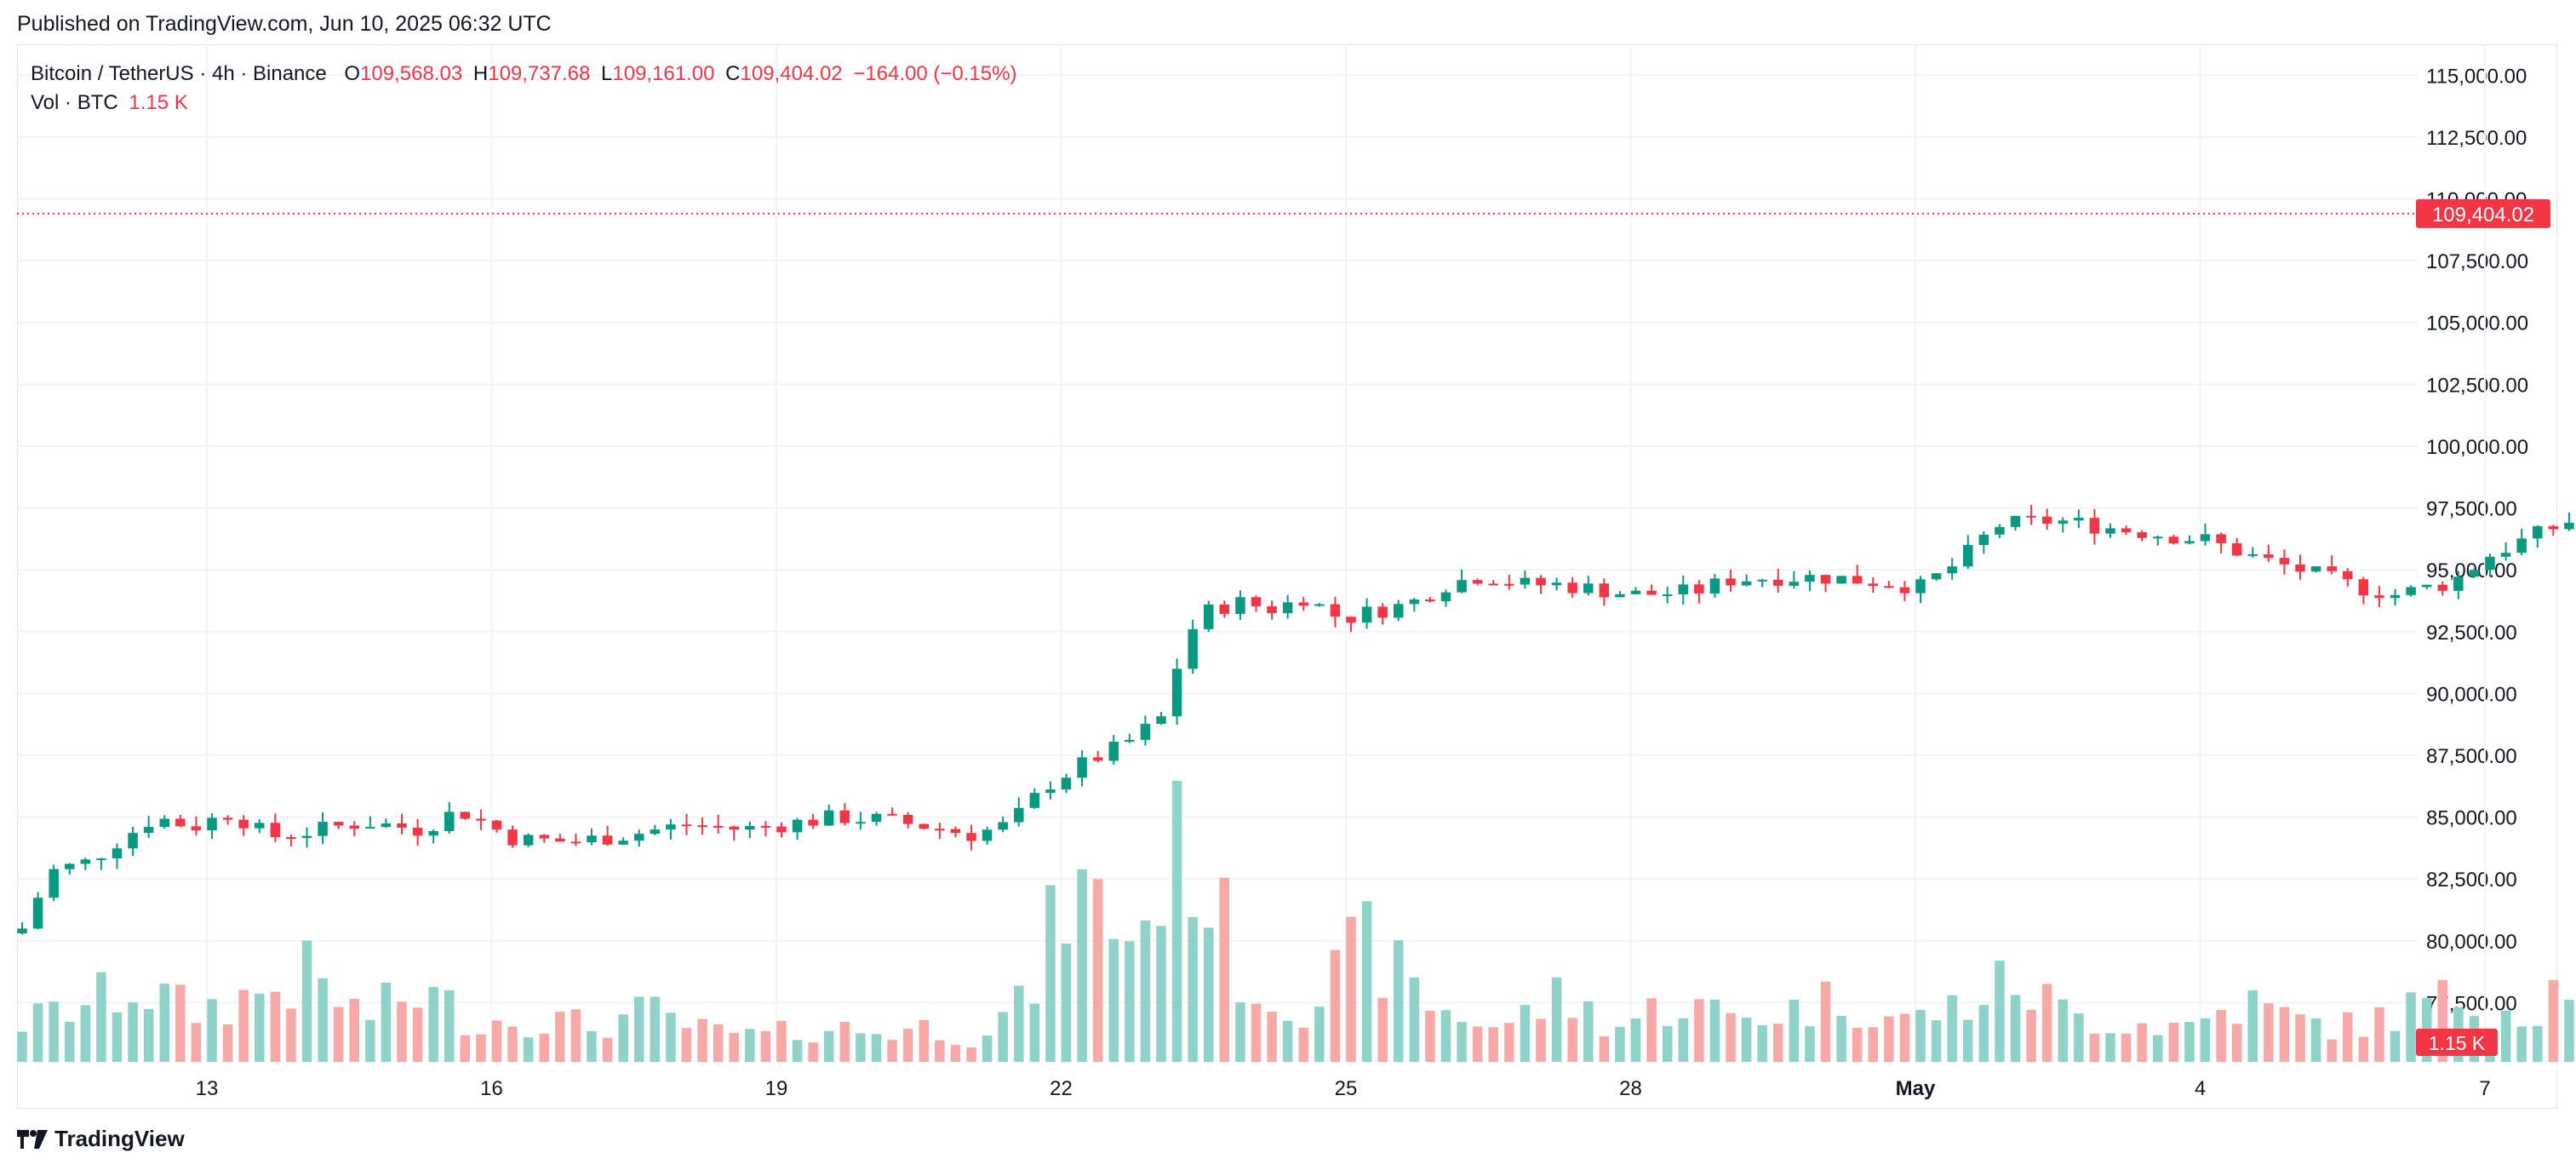 Image resolution: width=2576 pixels, height=1170 pixels. I want to click on x-tick-label: 4, so click(2200, 1088).